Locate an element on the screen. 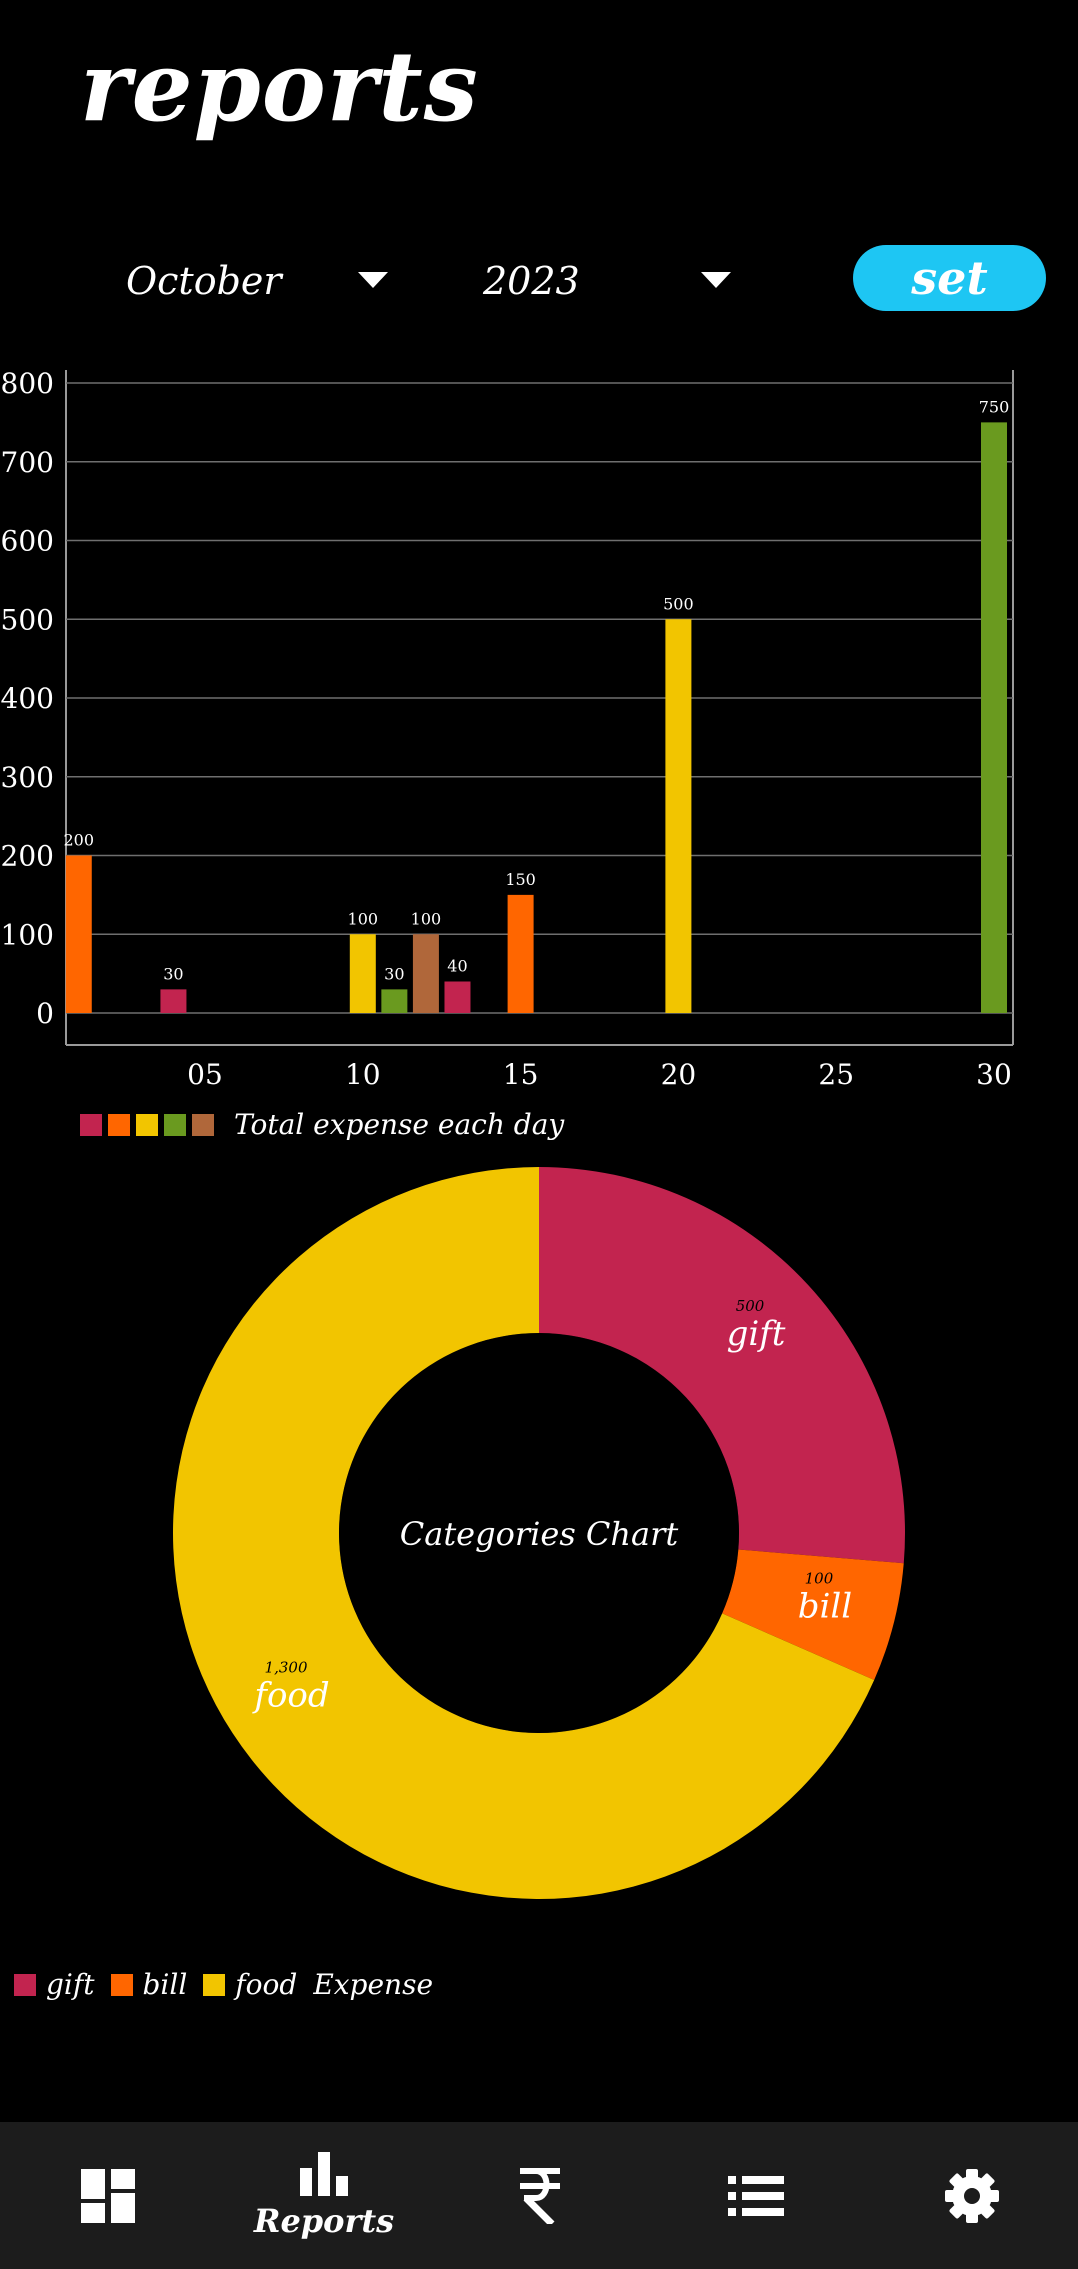  donut-center-label: Categories Chart is located at coordinates (539, 1534).